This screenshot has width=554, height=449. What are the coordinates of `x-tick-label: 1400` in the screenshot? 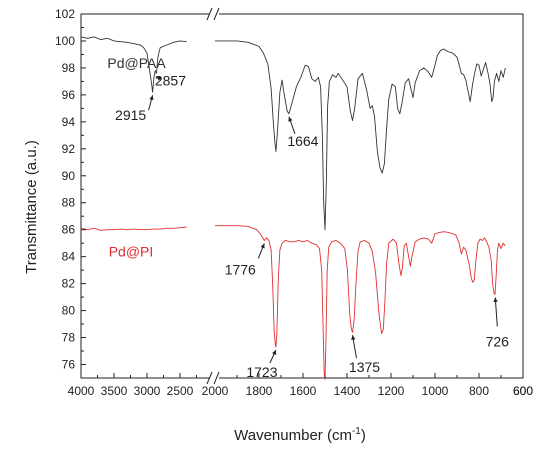 It's located at (347, 391).